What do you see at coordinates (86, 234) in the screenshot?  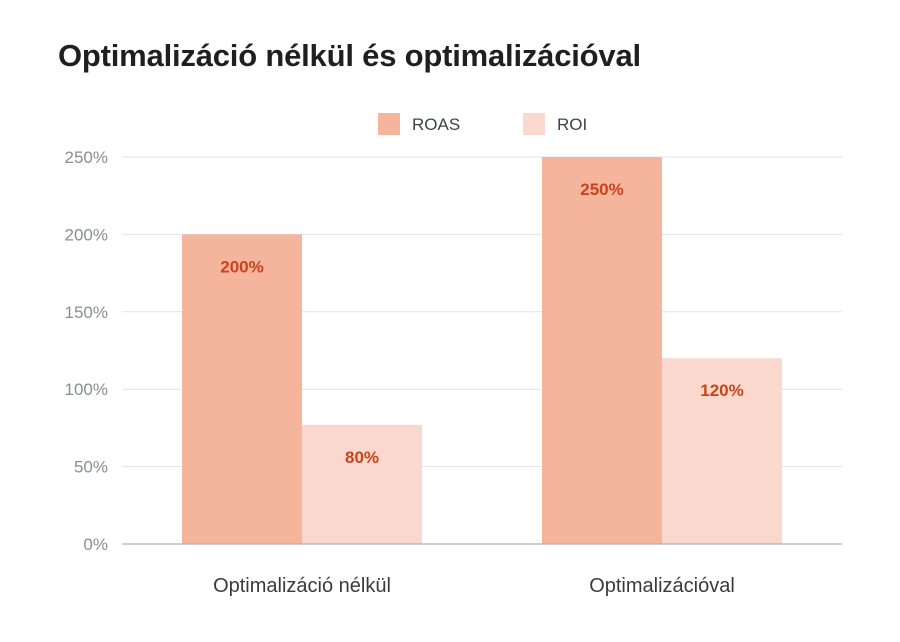 I see `y-tick-label: 200%` at bounding box center [86, 234].